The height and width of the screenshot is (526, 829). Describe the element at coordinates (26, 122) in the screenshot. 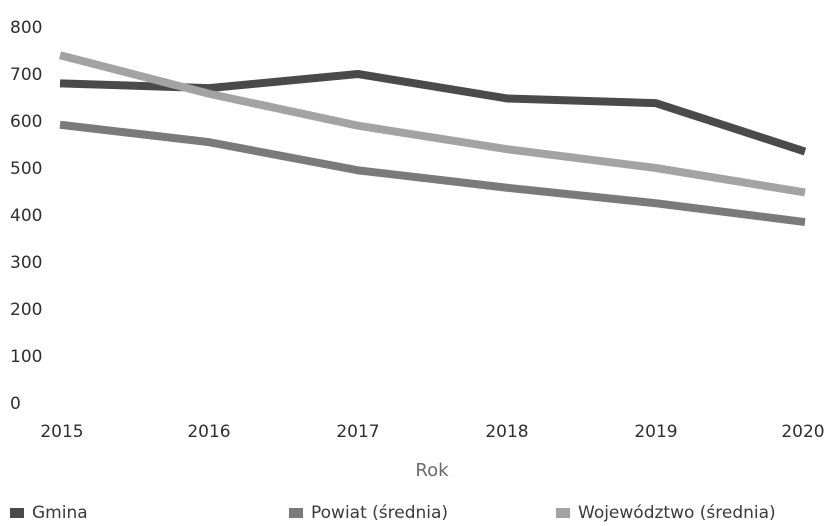

I see `y-tick-label: 600` at that location.